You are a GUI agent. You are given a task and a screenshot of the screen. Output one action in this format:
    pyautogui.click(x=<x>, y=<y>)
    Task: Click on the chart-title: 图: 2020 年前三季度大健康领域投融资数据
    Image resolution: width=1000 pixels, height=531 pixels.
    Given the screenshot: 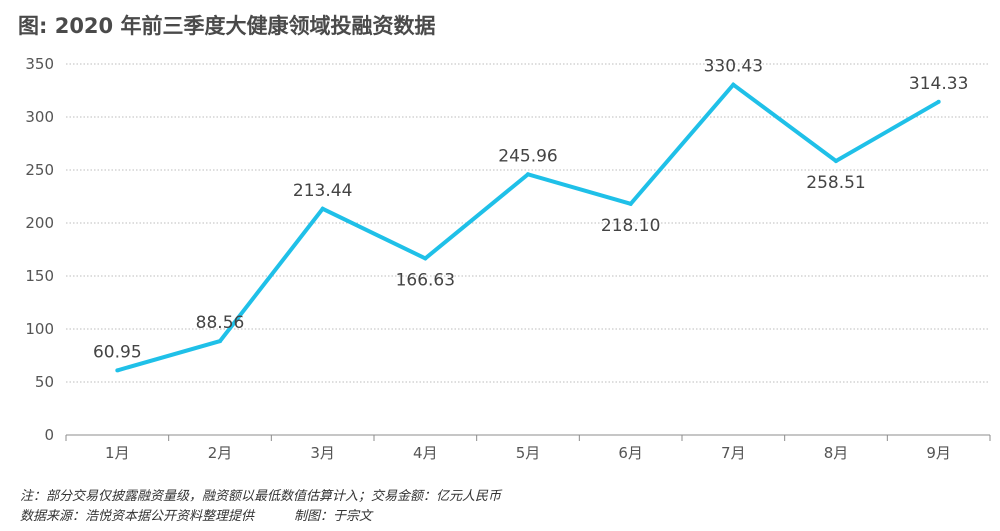 What is the action you would take?
    pyautogui.click(x=227, y=26)
    